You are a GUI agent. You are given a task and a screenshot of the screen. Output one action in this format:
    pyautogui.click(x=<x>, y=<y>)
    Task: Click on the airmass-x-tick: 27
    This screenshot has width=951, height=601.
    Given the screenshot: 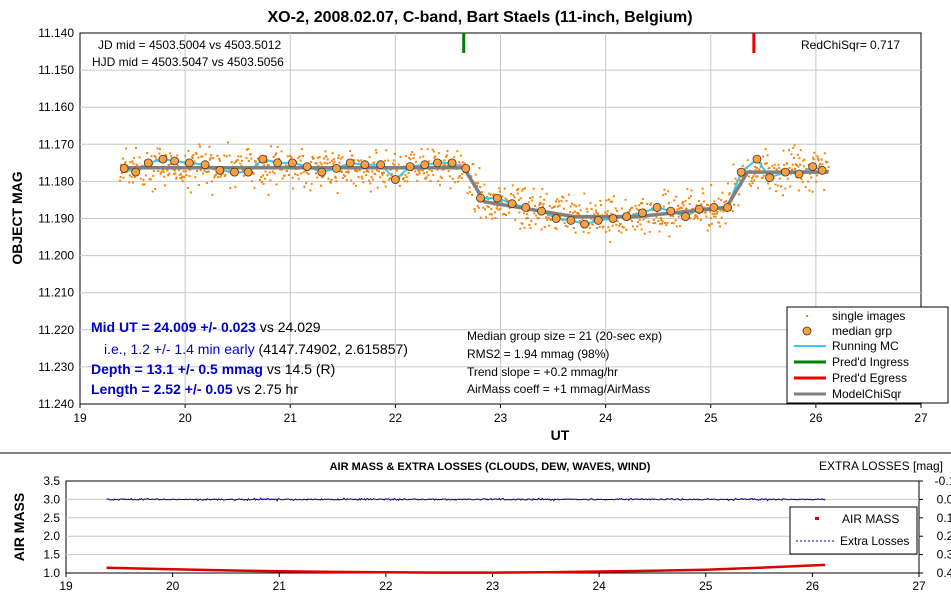 What is the action you would take?
    pyautogui.click(x=919, y=586)
    